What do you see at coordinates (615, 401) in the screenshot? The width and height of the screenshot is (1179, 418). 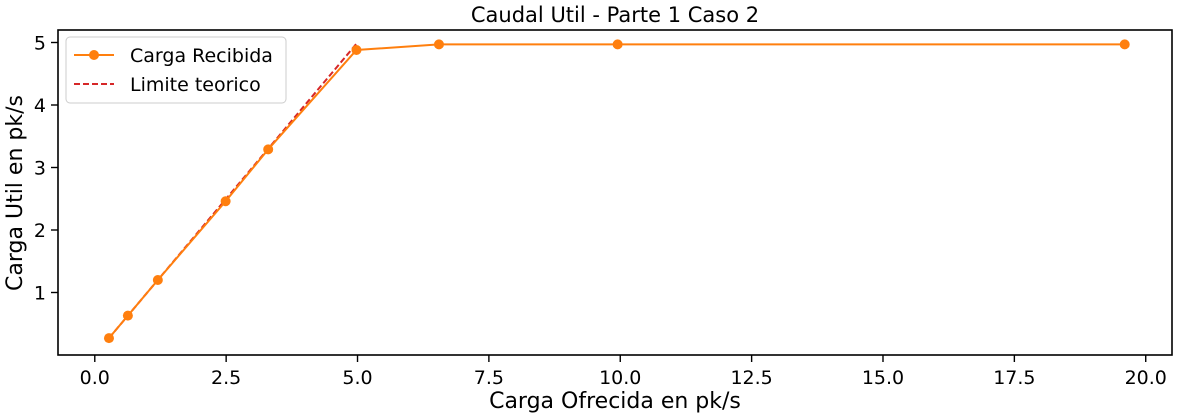 I see `x-axis-label: Carga Ofrecida en pk/s` at bounding box center [615, 401].